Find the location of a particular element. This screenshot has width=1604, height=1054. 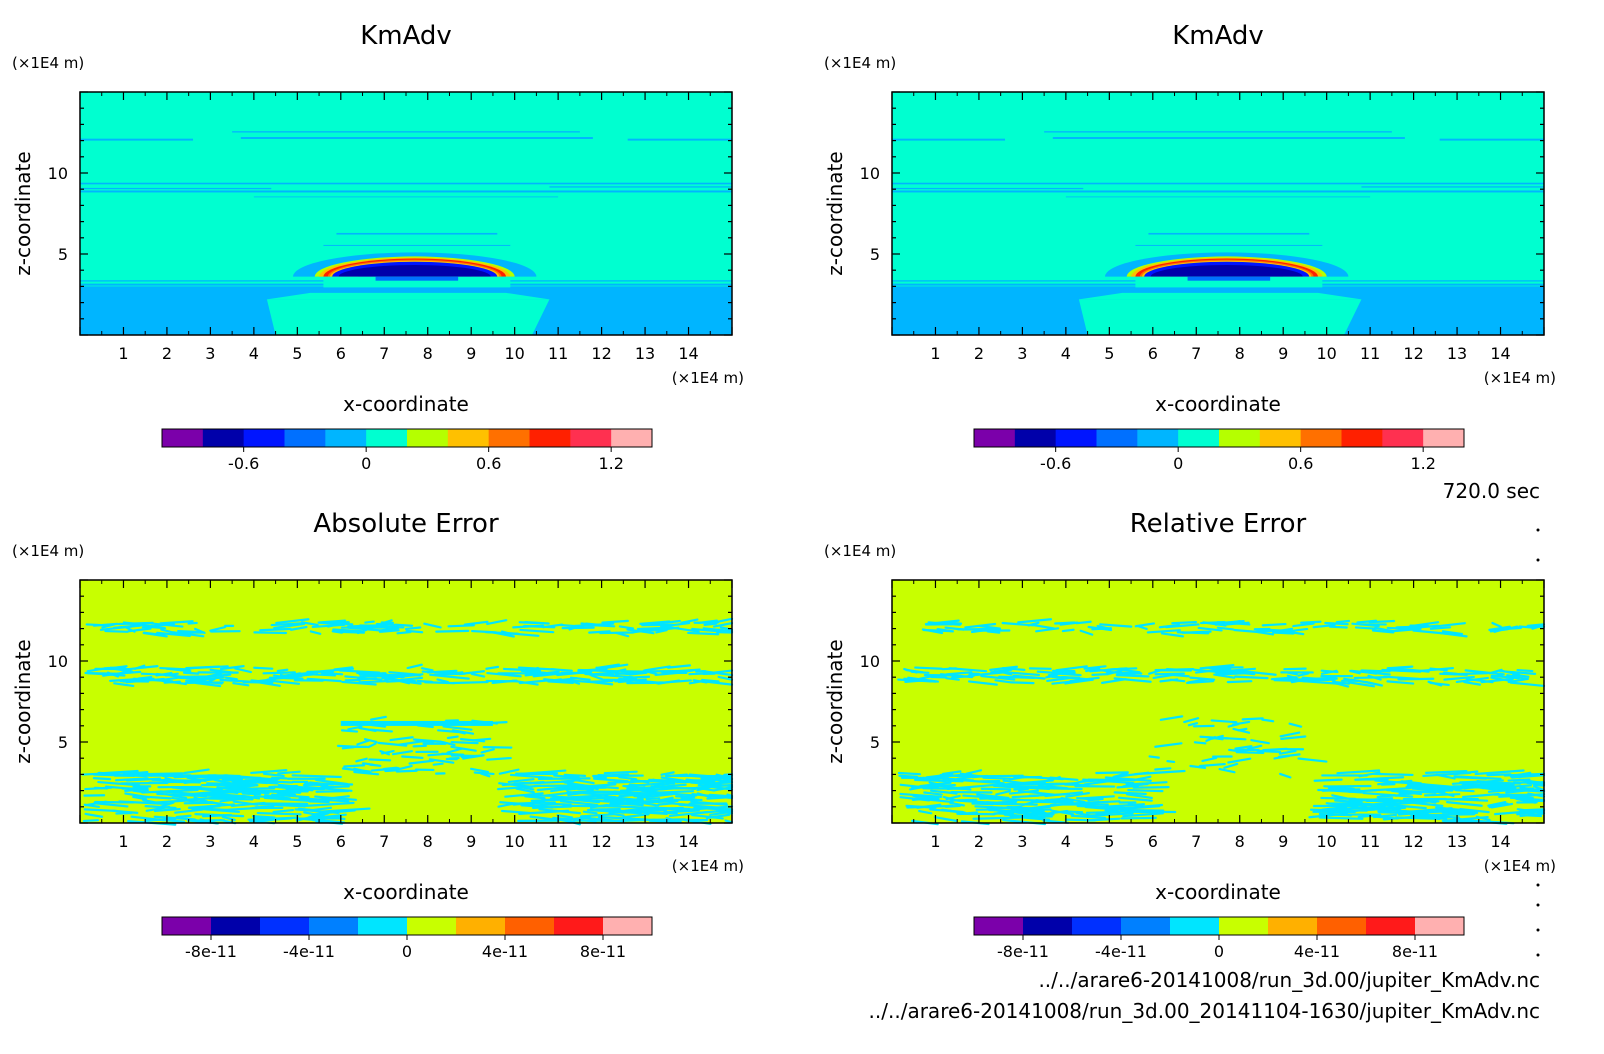

y-tick-label: 5 is located at coordinates (875, 254).